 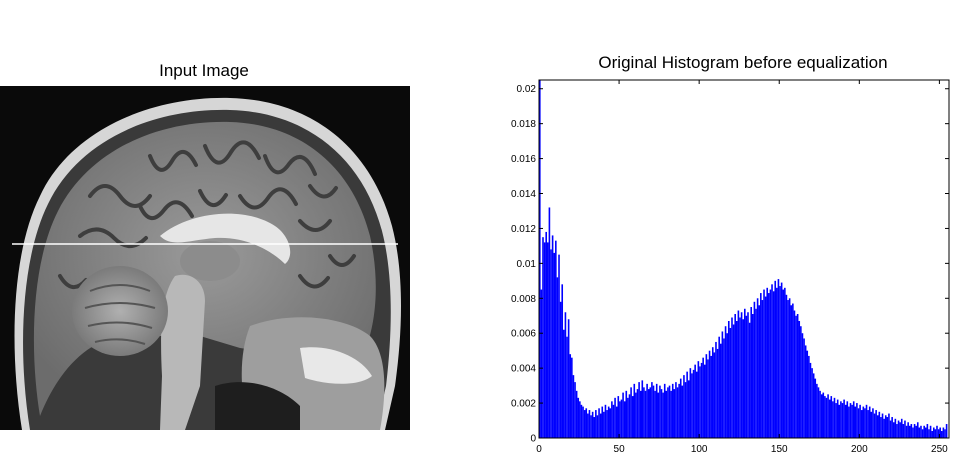 What do you see at coordinates (699, 449) in the screenshot?
I see `x-tick-label: 100` at bounding box center [699, 449].